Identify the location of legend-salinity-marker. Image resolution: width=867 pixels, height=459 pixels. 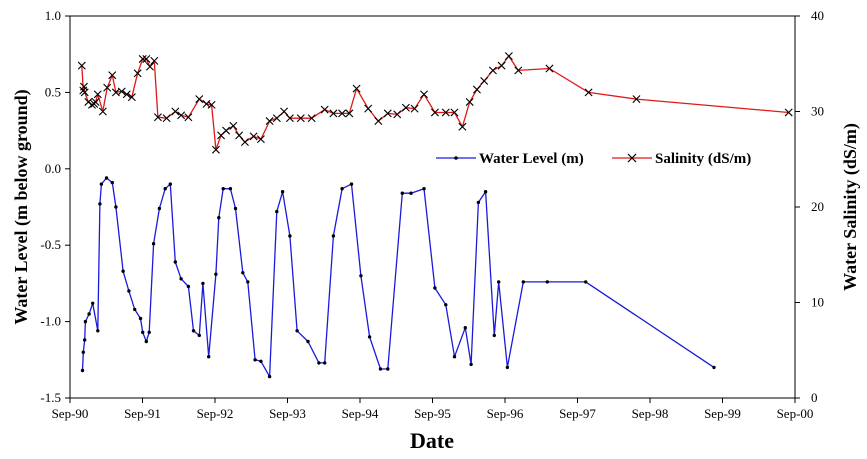
(632, 158).